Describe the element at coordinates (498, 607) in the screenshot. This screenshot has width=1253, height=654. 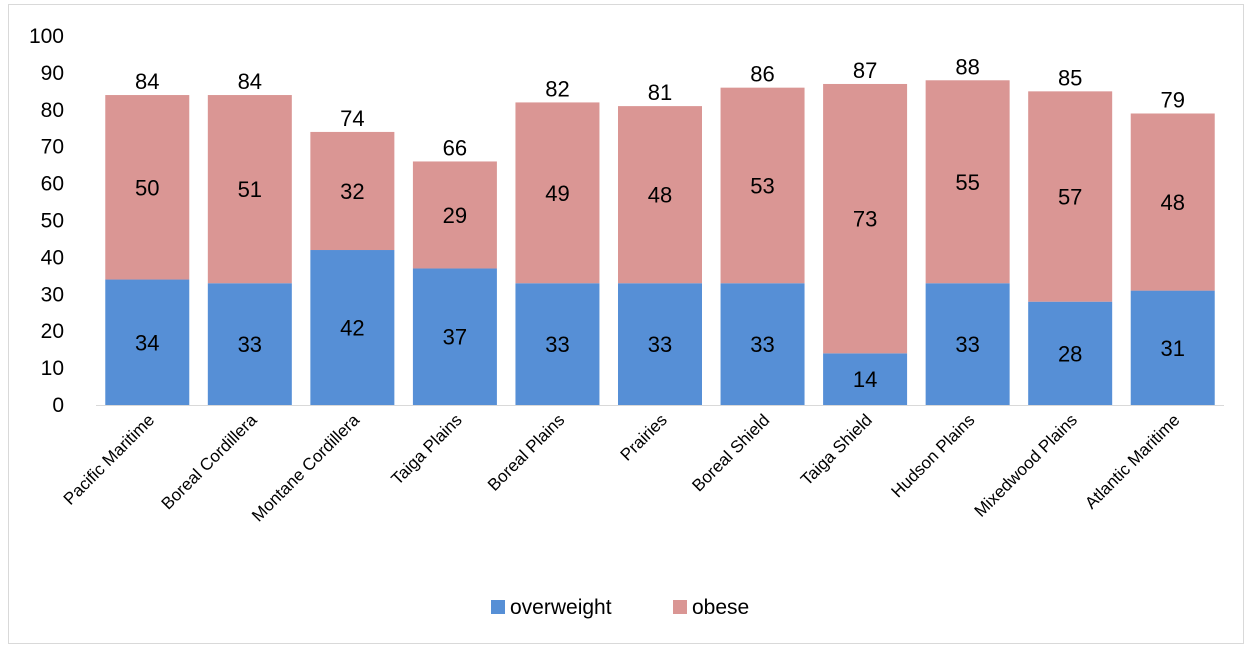
I see `legend-swatch-overweight` at that location.